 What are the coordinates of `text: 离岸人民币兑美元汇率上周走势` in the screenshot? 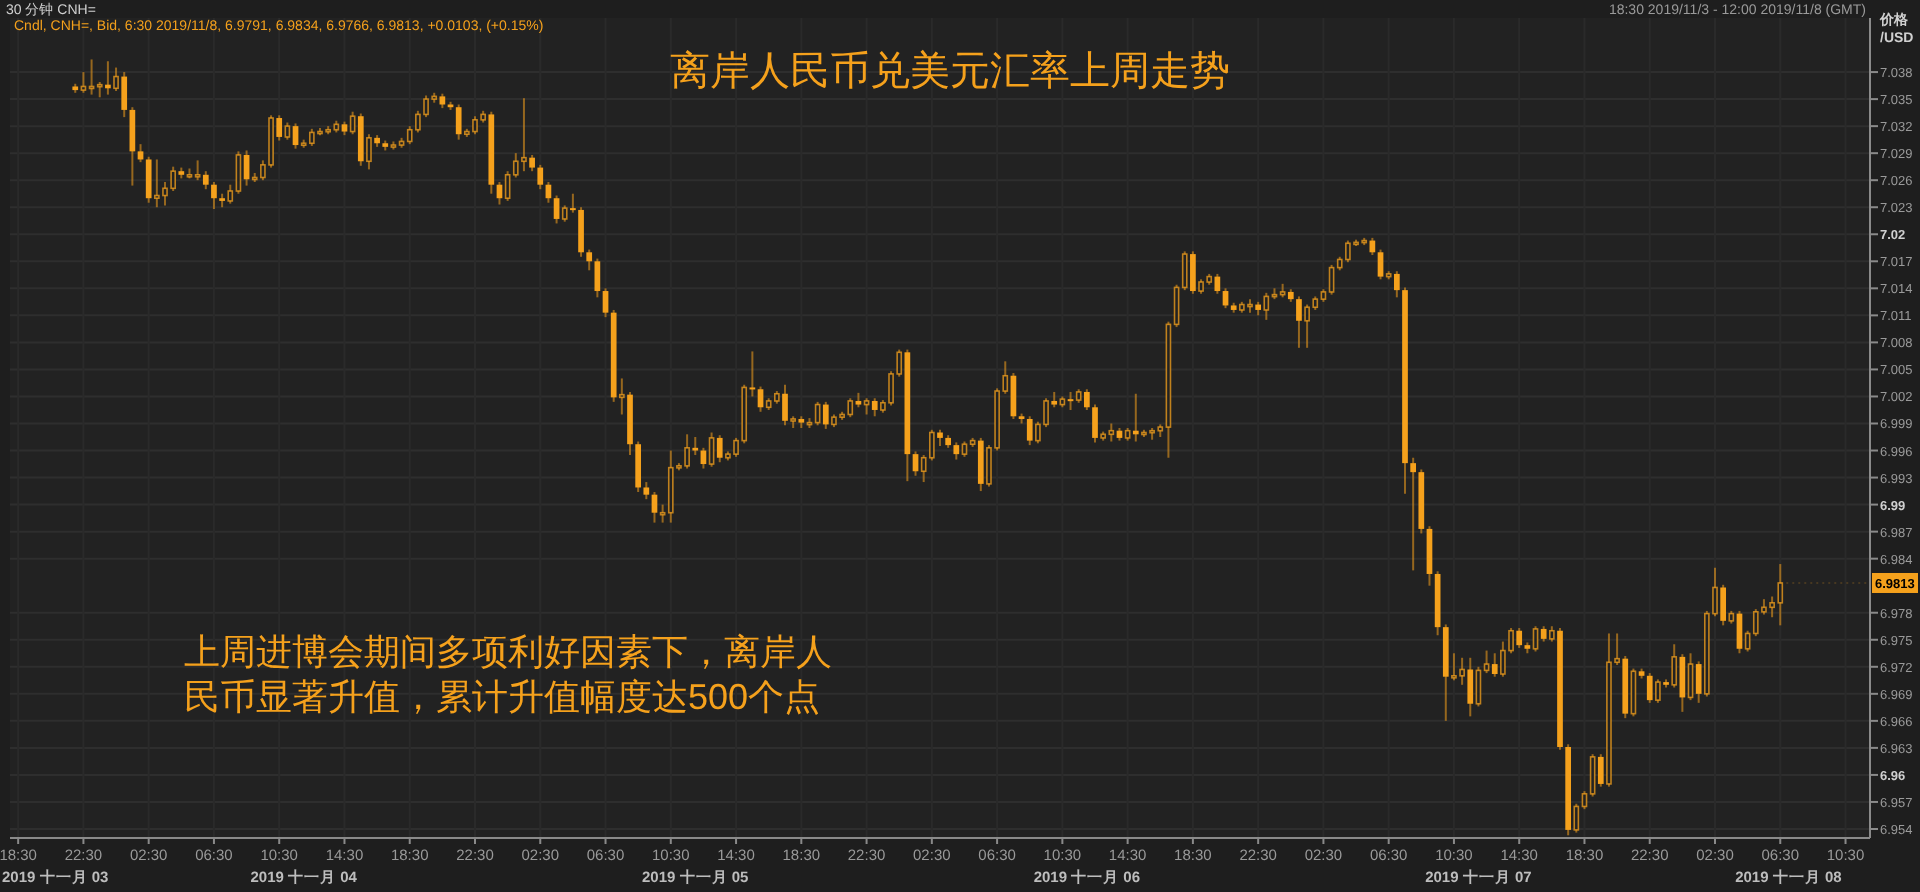 It's located at (950, 71).